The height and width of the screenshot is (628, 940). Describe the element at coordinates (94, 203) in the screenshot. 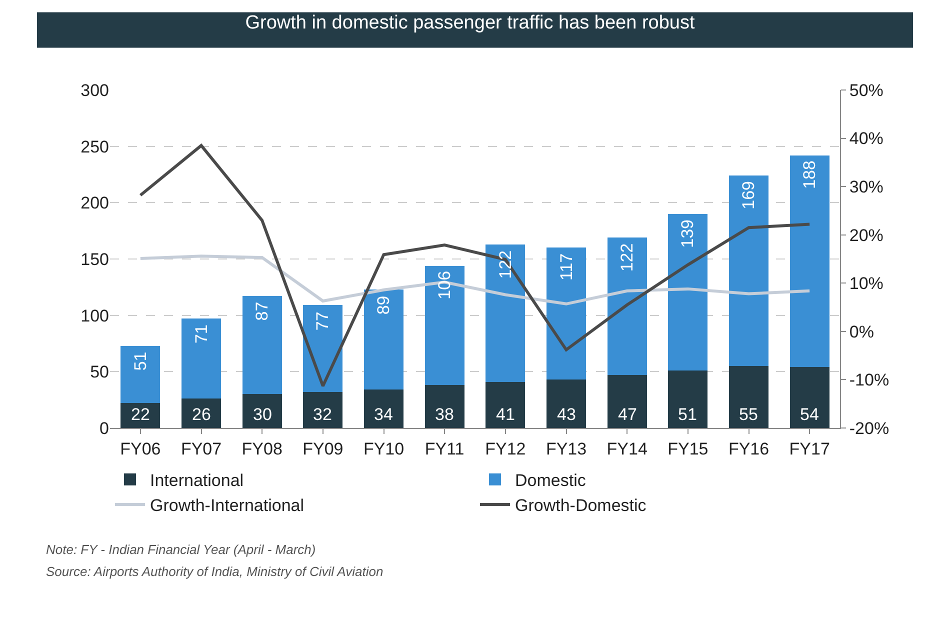

I see `y-tick-label: 200` at that location.